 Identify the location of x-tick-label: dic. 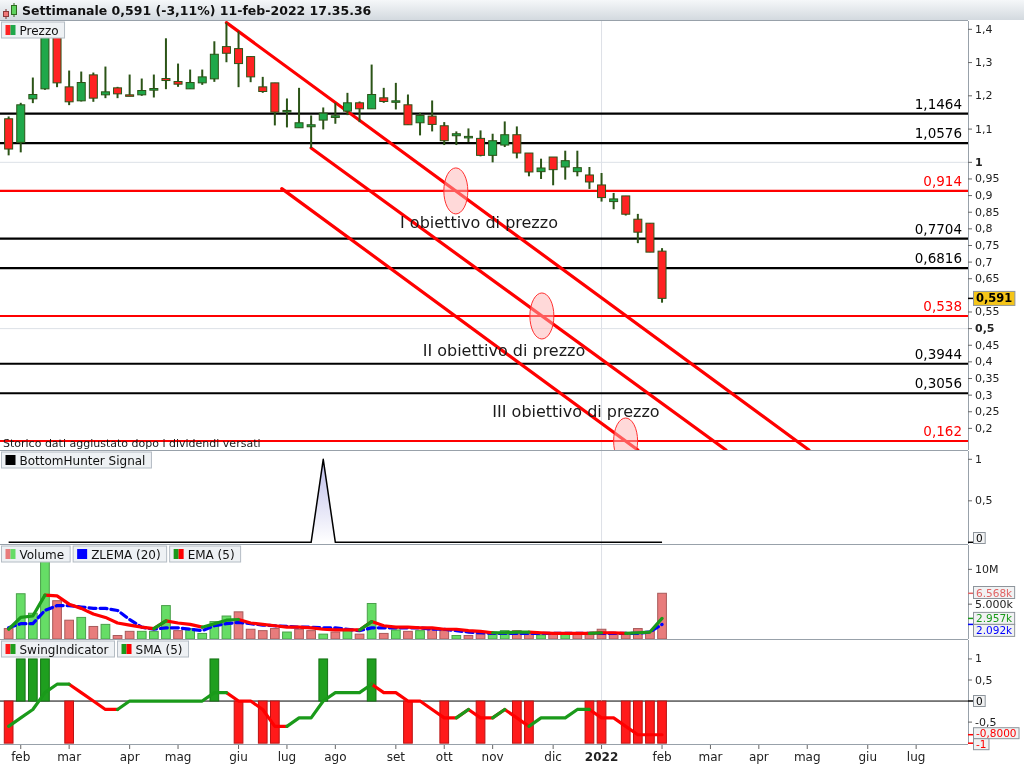
(553, 757).